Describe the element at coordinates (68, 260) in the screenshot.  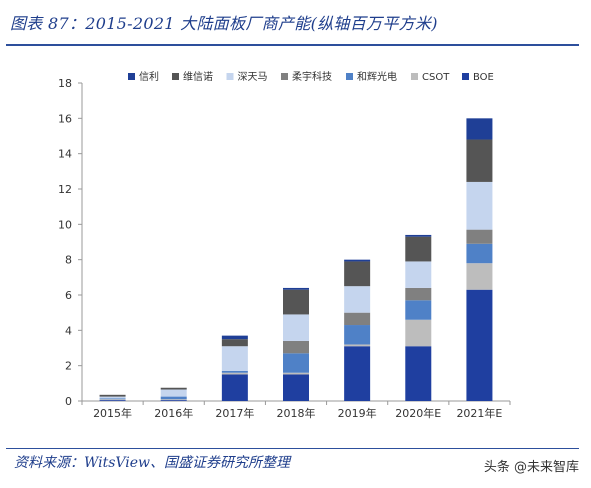
I see `y-tick-label: 8` at that location.